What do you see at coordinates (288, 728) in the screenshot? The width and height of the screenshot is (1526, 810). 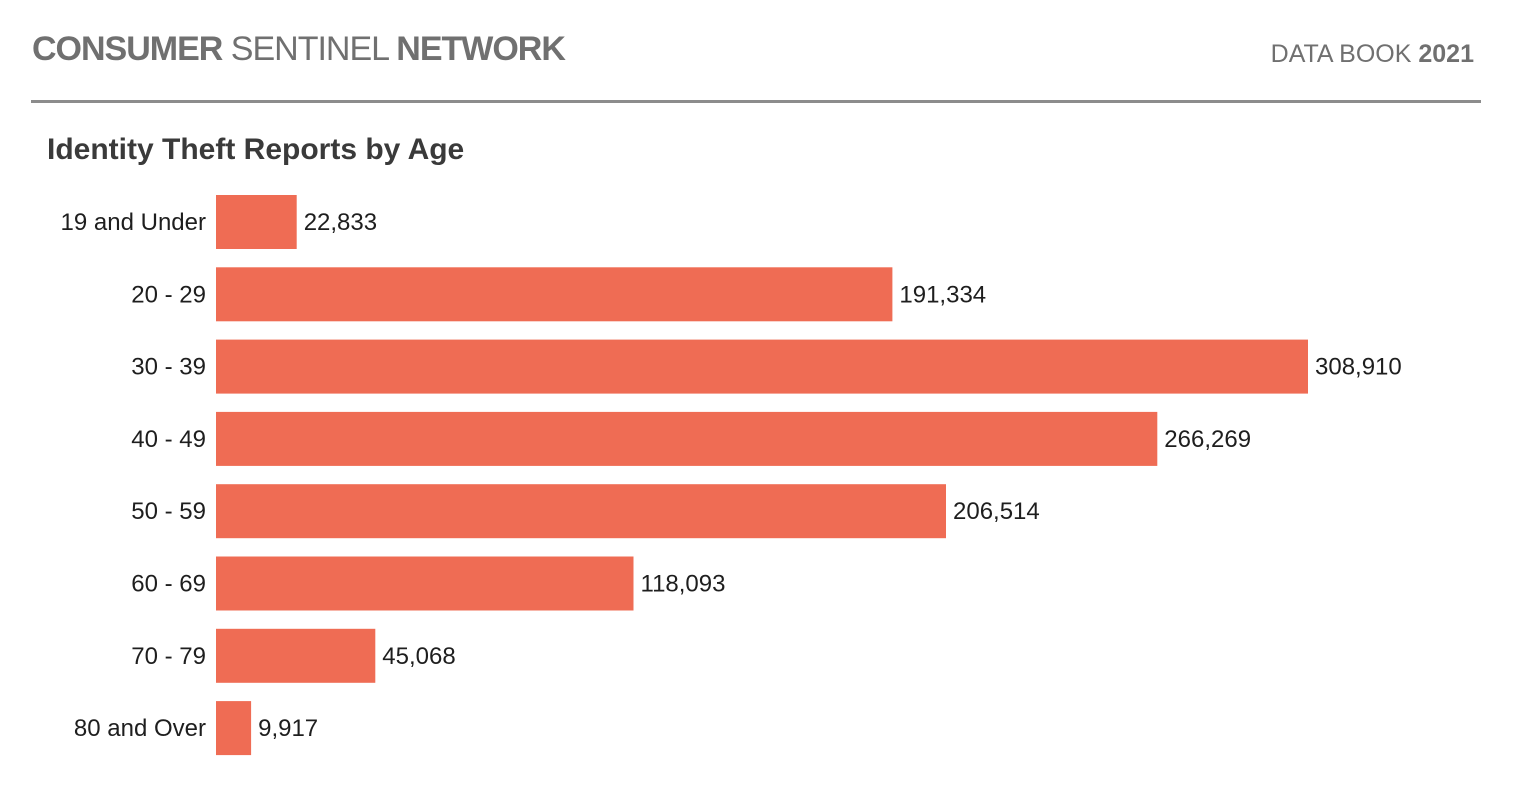 I see `value-label-7: 9,917` at bounding box center [288, 728].